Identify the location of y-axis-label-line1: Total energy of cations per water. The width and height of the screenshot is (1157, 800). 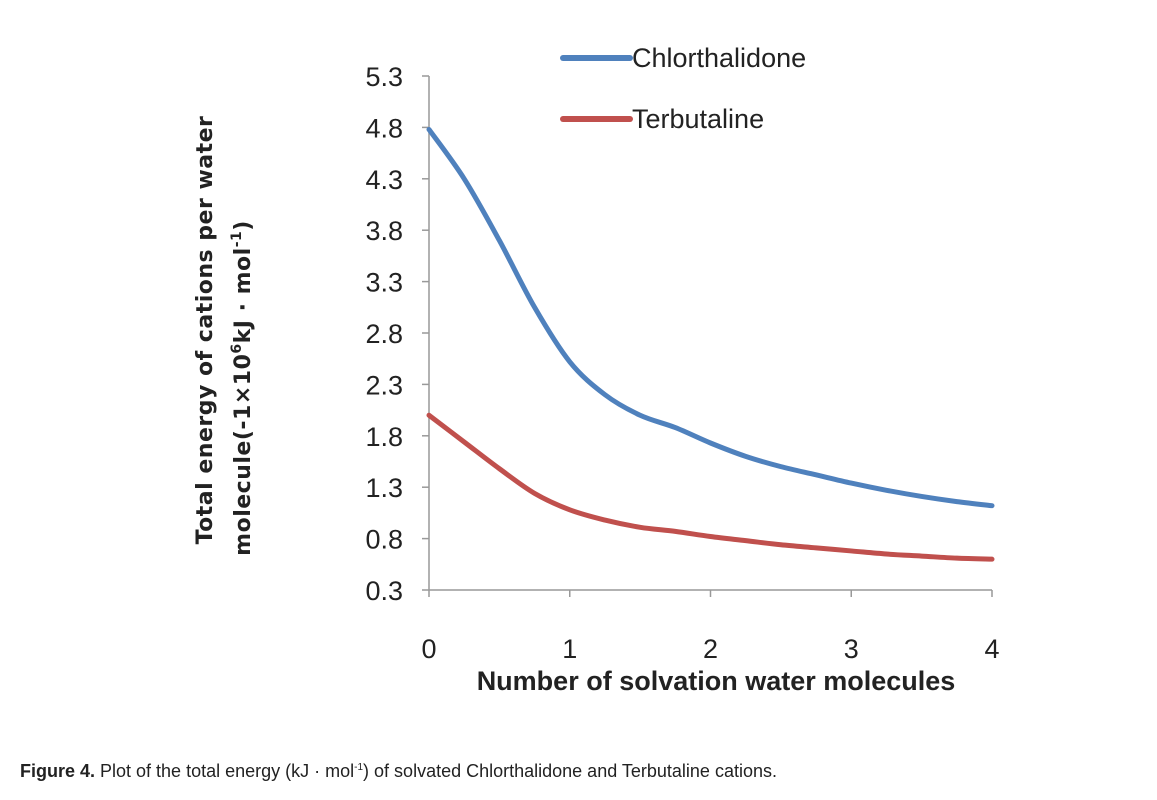
(205, 330).